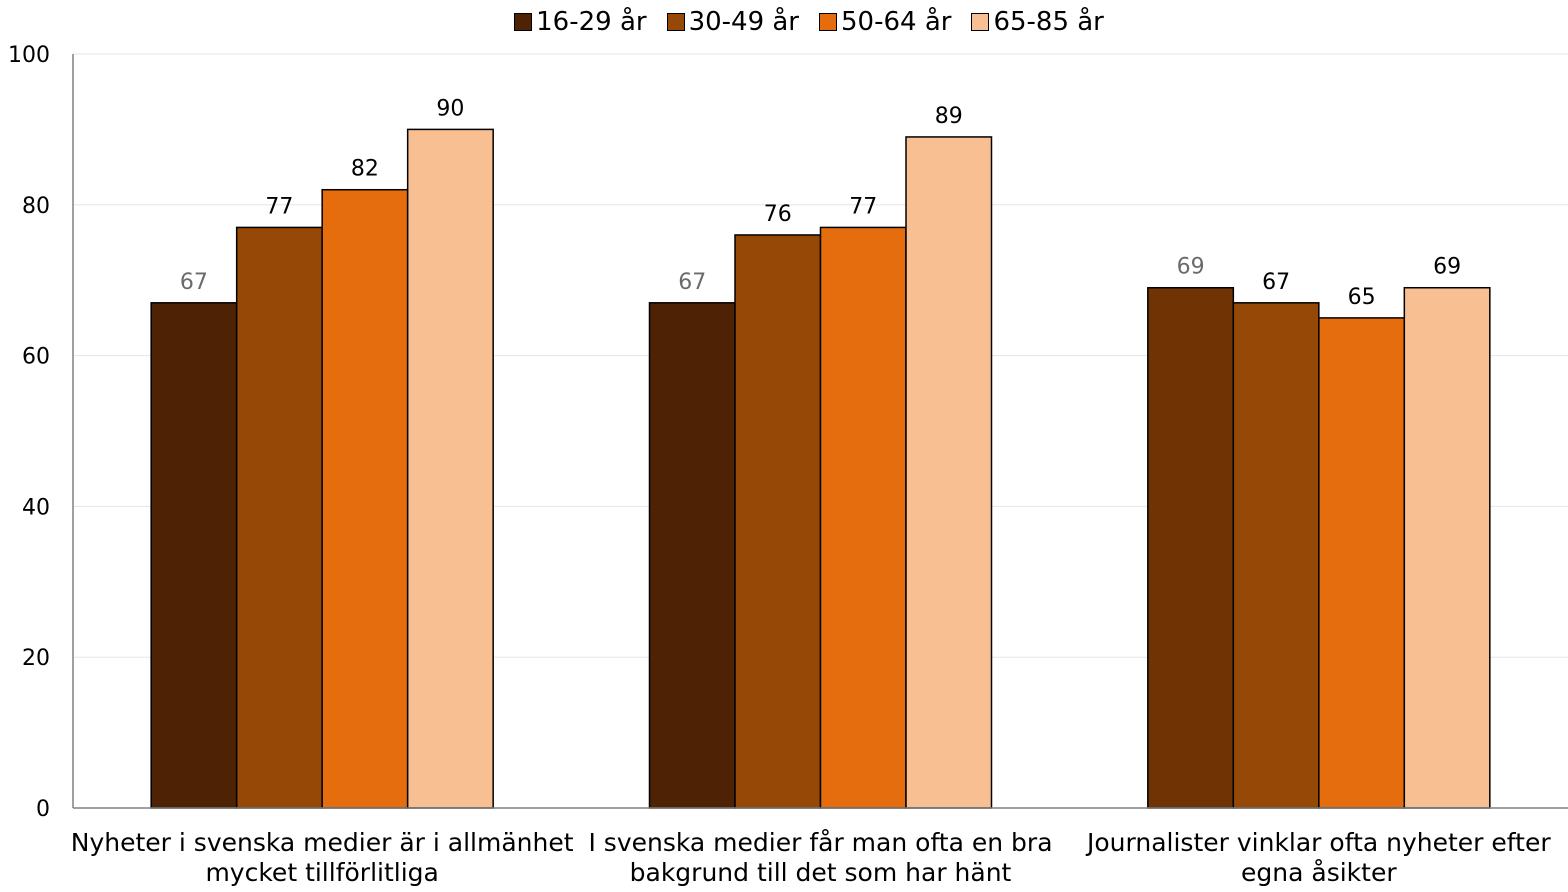 This screenshot has width=1568, height=892. I want to click on x-category-label: Nyheter i svenska medier är i allmänhet, so click(322, 842).